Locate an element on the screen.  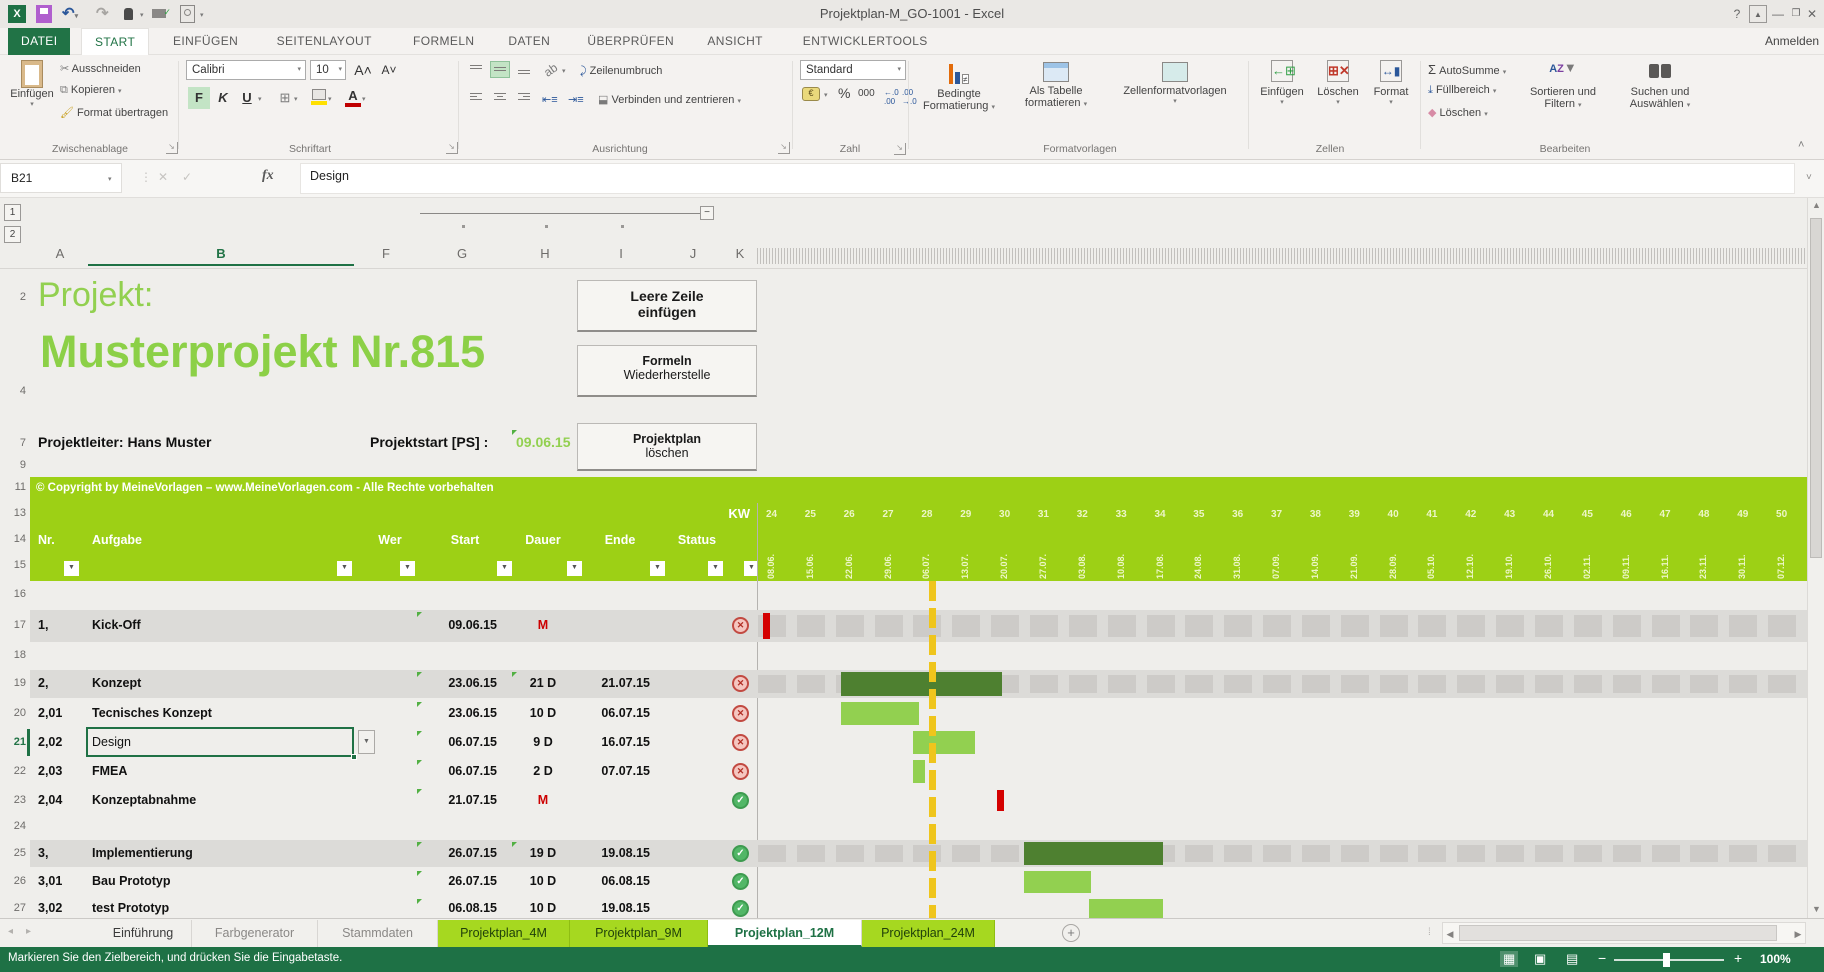
shrink-font-button: A˅ is located at coordinates (389, 70).